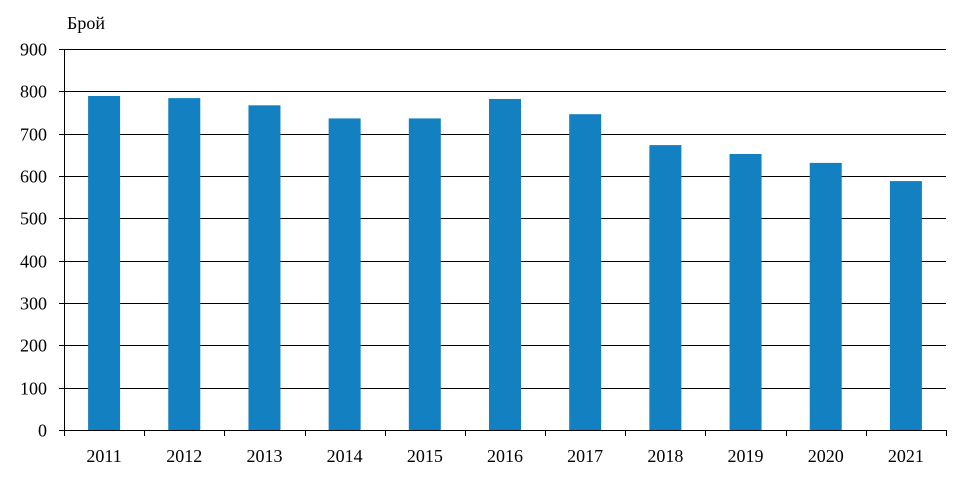  Describe the element at coordinates (184, 264) in the screenshot. I see `bar-2012` at that location.